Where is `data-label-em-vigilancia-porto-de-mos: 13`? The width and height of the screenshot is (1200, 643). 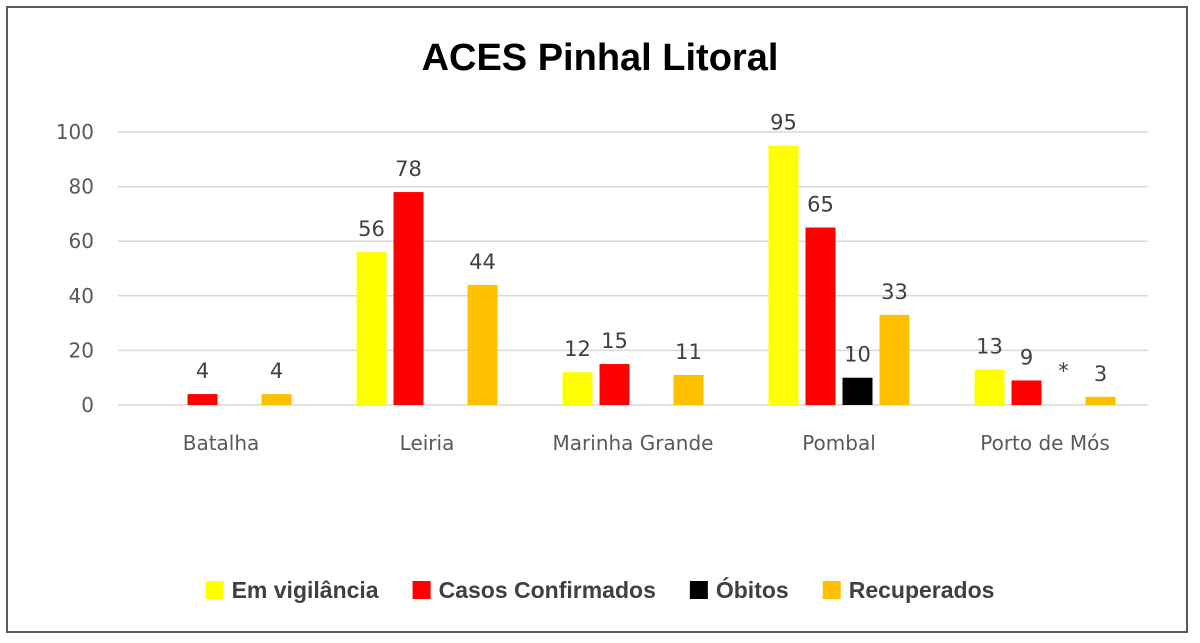 data-label-em-vigilancia-porto-de-mos: 13 is located at coordinates (989, 347).